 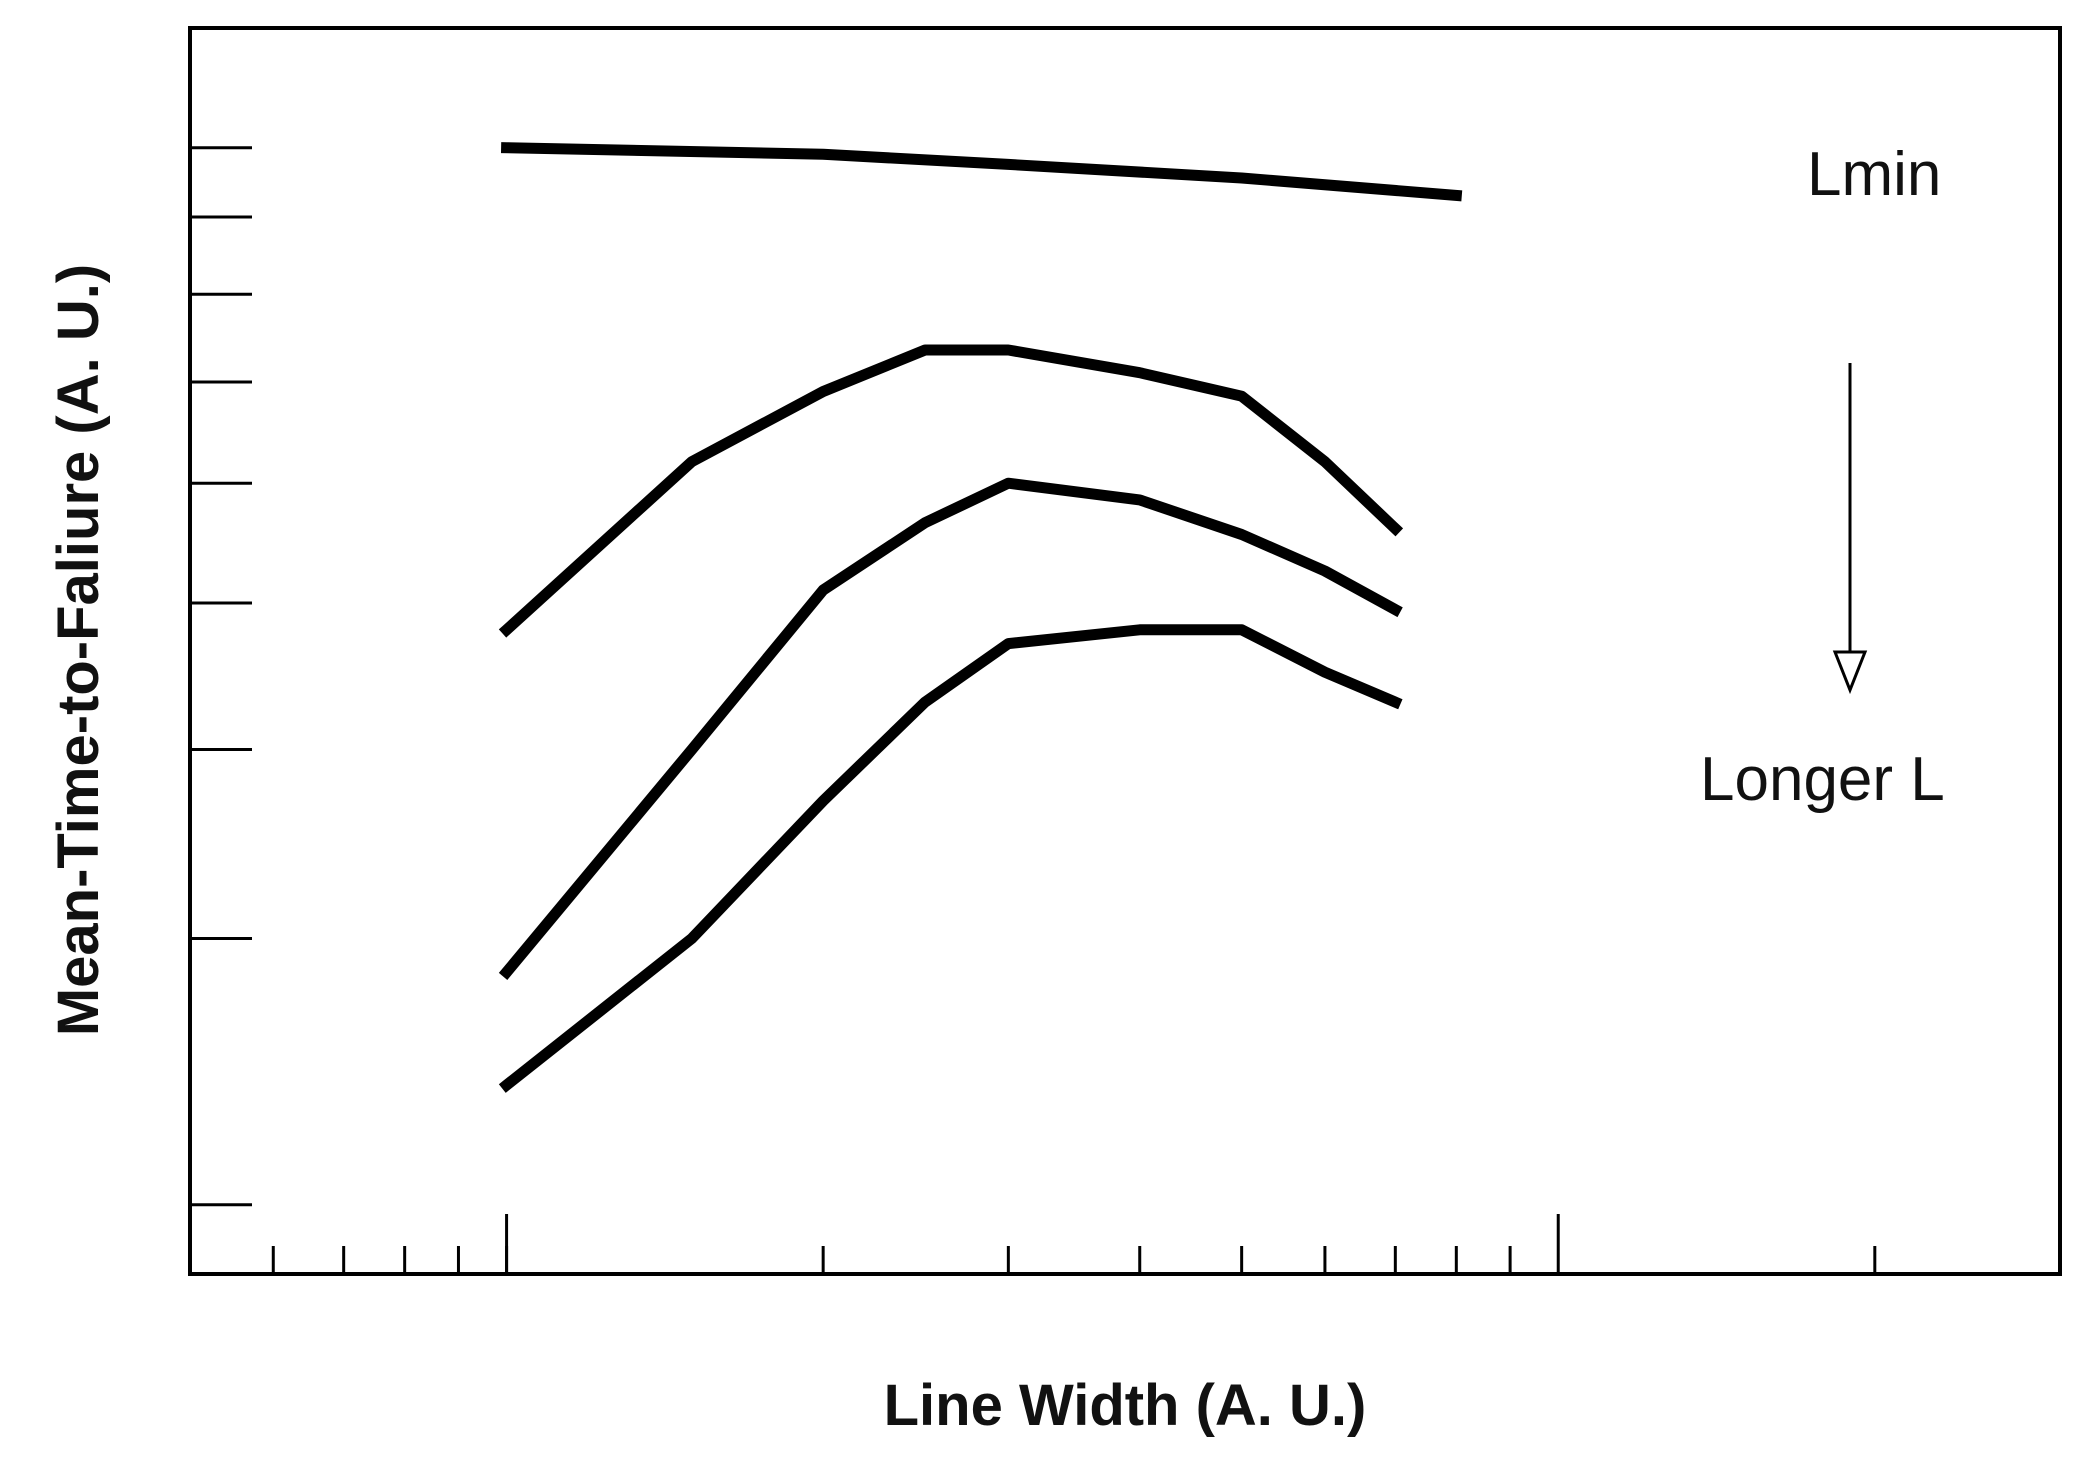 What do you see at coordinates (1822, 779) in the screenshot?
I see `annotation-longer-l: Longer L` at bounding box center [1822, 779].